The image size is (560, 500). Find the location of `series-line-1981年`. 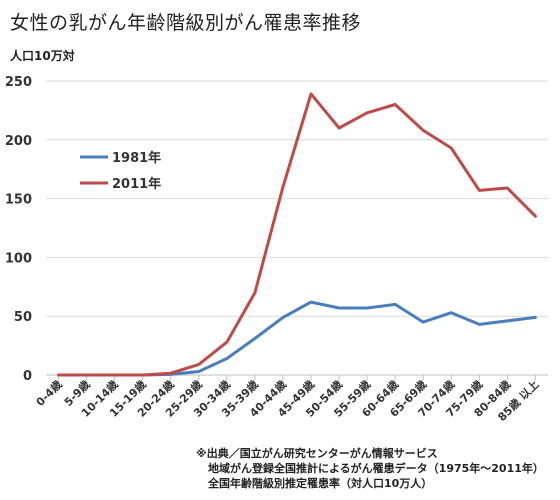

series-line-1981年 is located at coordinates (297, 338).